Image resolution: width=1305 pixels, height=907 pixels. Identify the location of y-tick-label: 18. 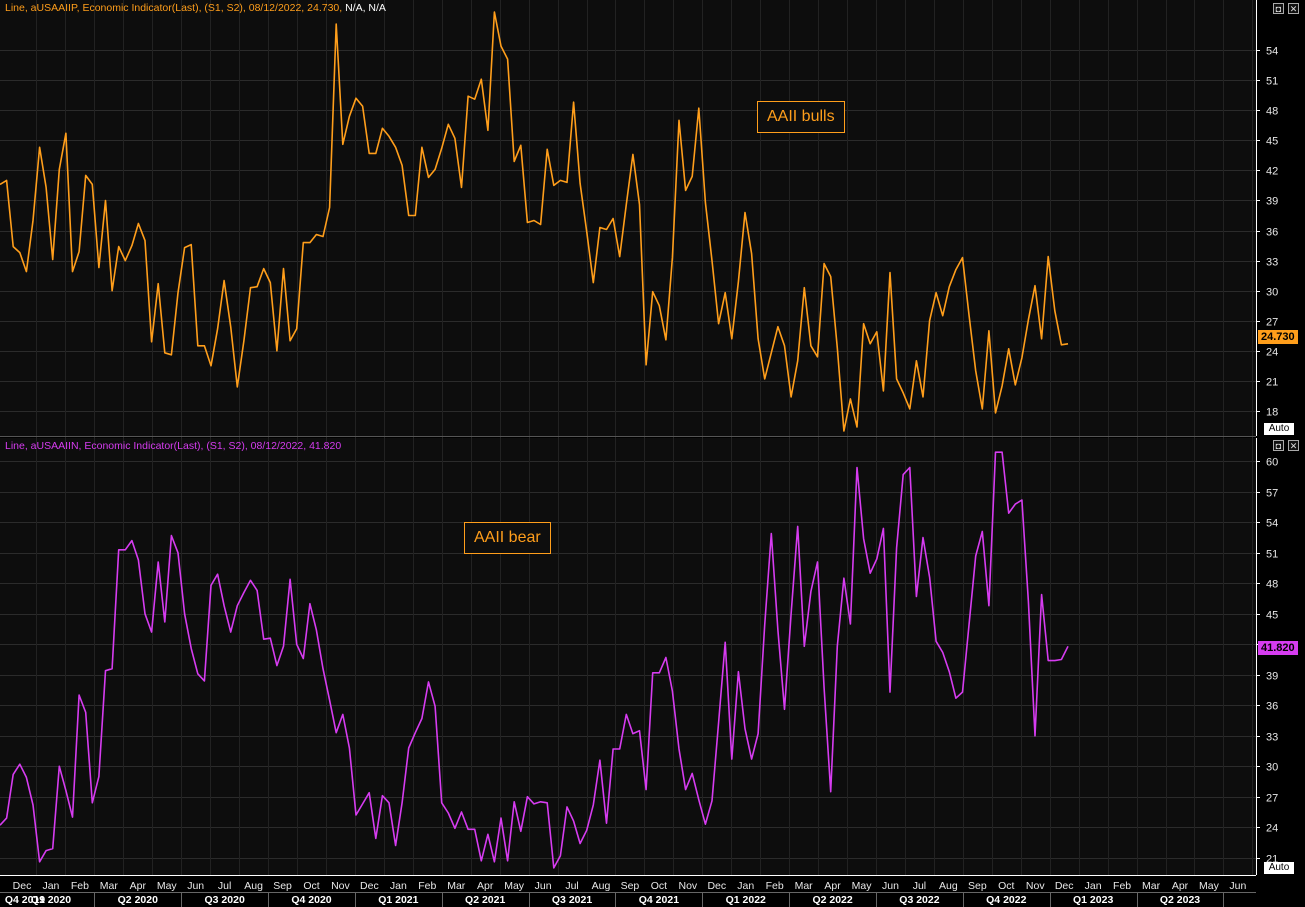
(1272, 413).